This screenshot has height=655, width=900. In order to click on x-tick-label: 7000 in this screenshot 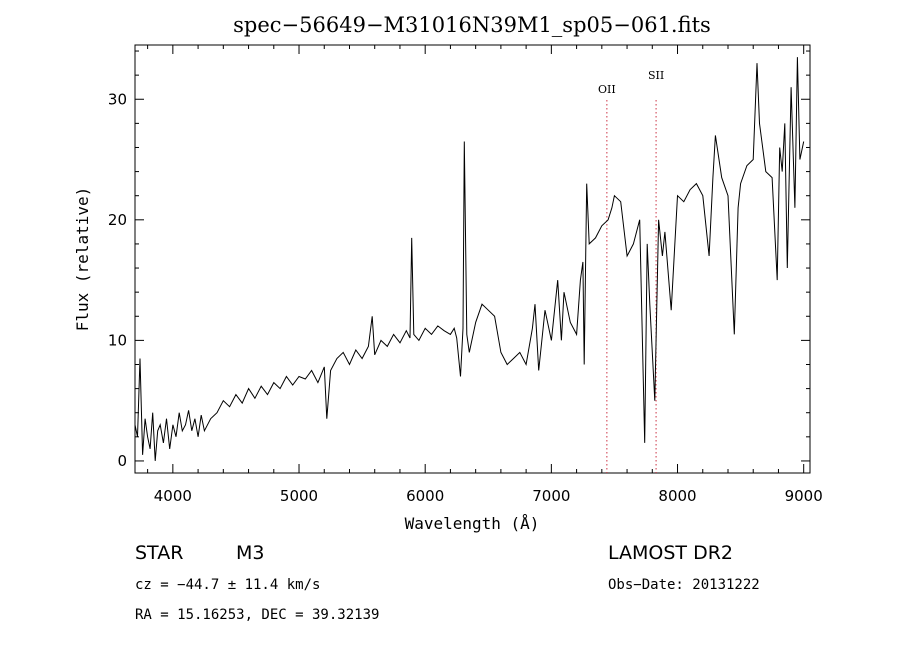, I will do `click(551, 496)`.